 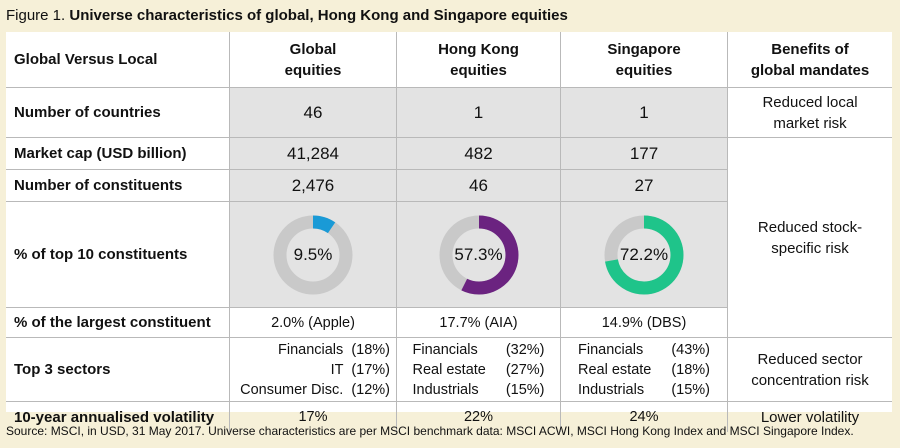 I want to click on top10-global-cell: 9.5%, so click(x=313, y=255).